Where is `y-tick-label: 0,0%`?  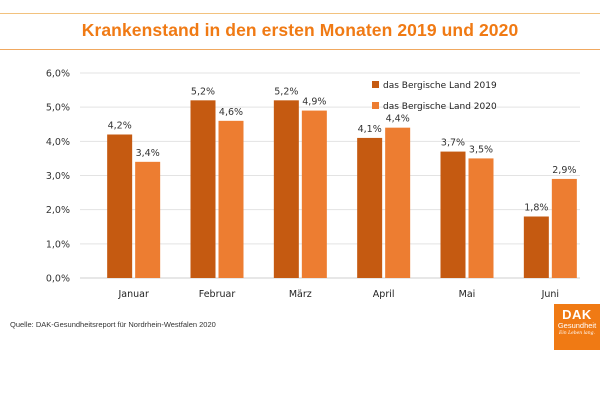
y-tick-label: 0,0% is located at coordinates (58, 279).